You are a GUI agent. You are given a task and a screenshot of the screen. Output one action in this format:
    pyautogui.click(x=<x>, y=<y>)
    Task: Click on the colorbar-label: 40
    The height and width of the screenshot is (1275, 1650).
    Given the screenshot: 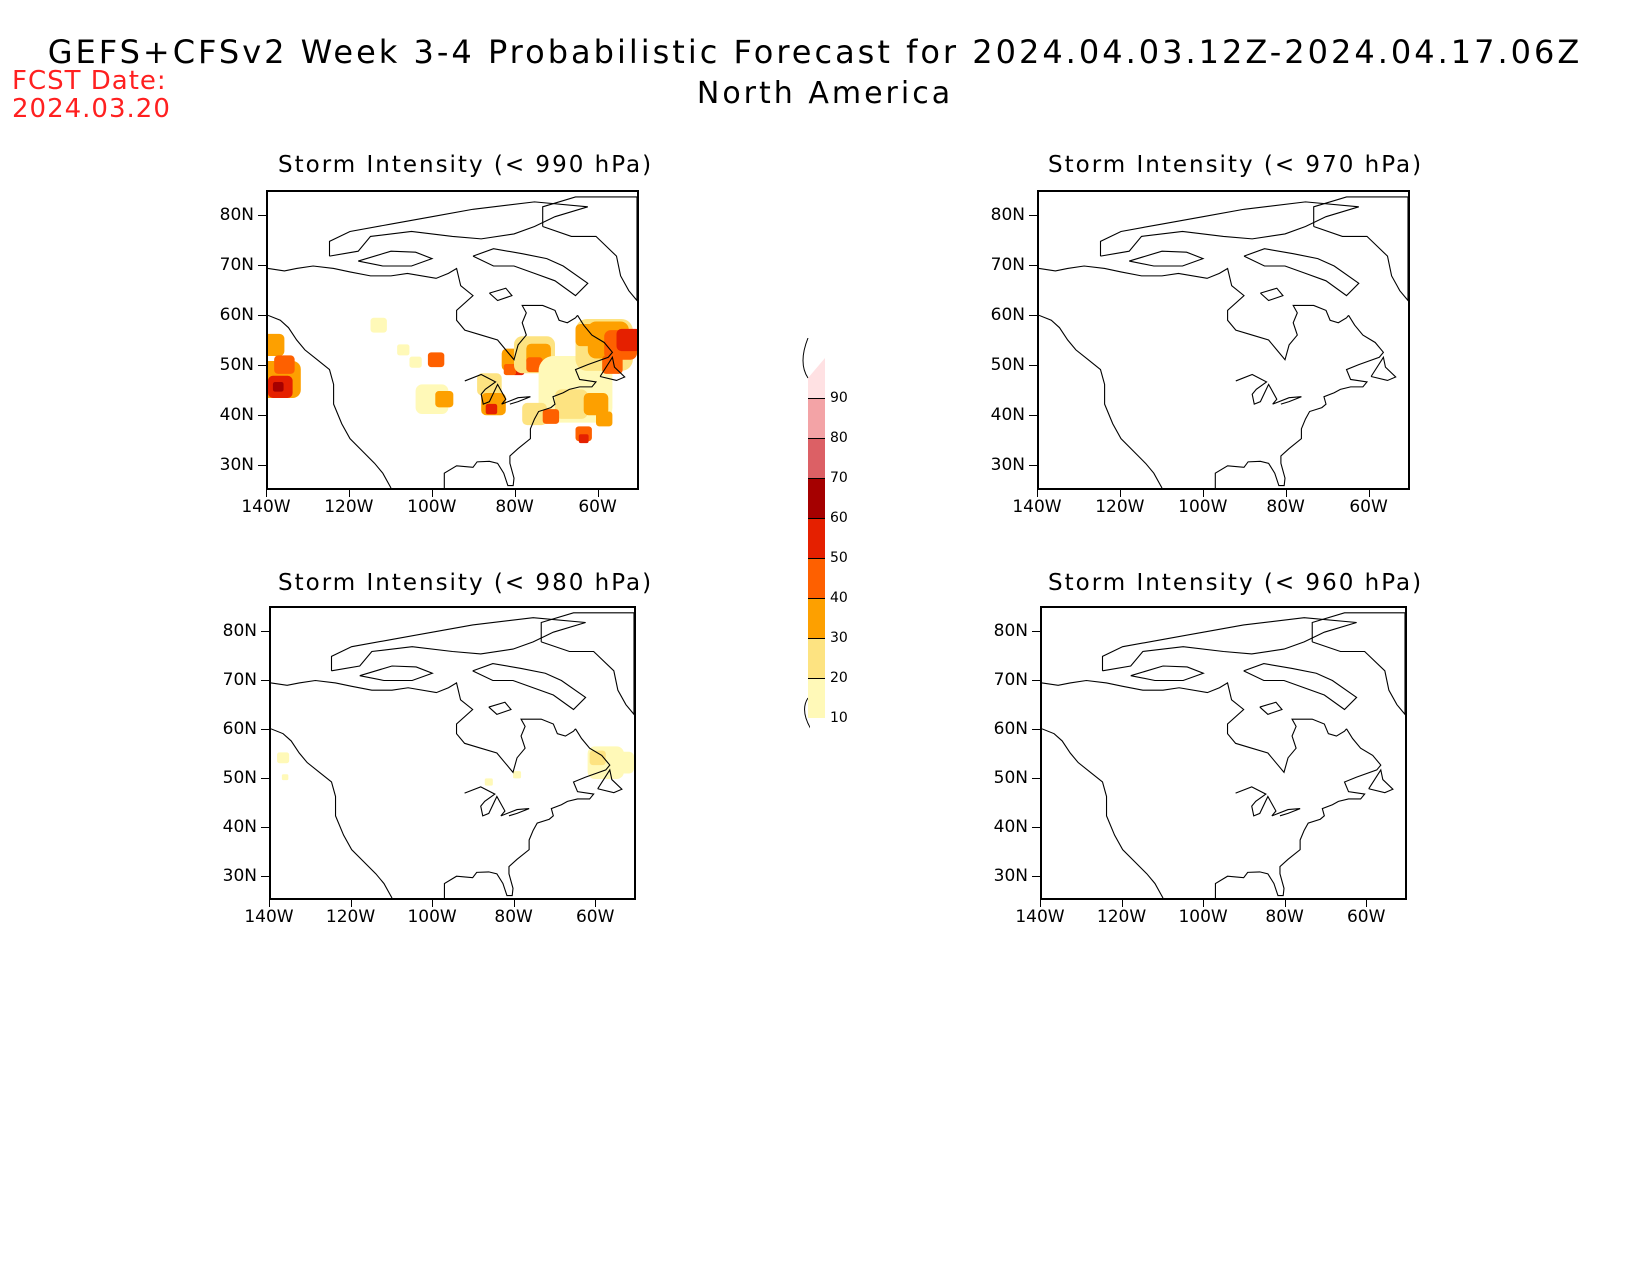 What is the action you would take?
    pyautogui.click(x=839, y=598)
    